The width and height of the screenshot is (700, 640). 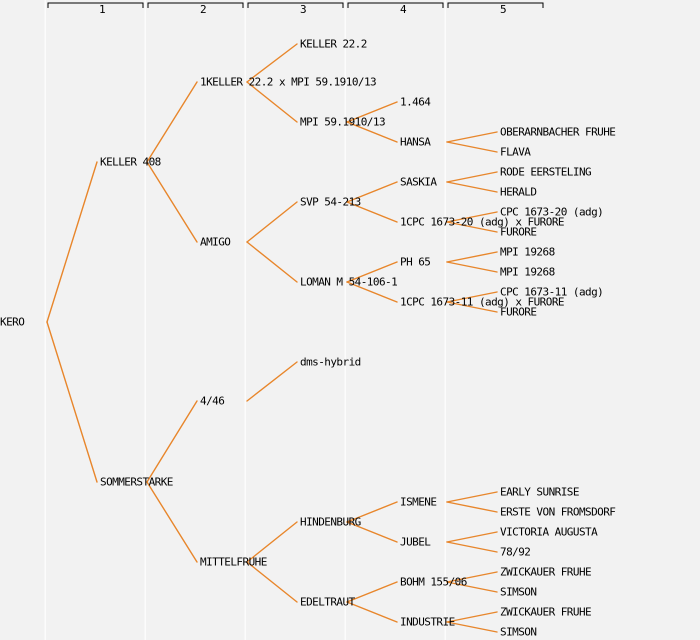 I want to click on tree-node-label: PH 65, so click(x=415, y=262).